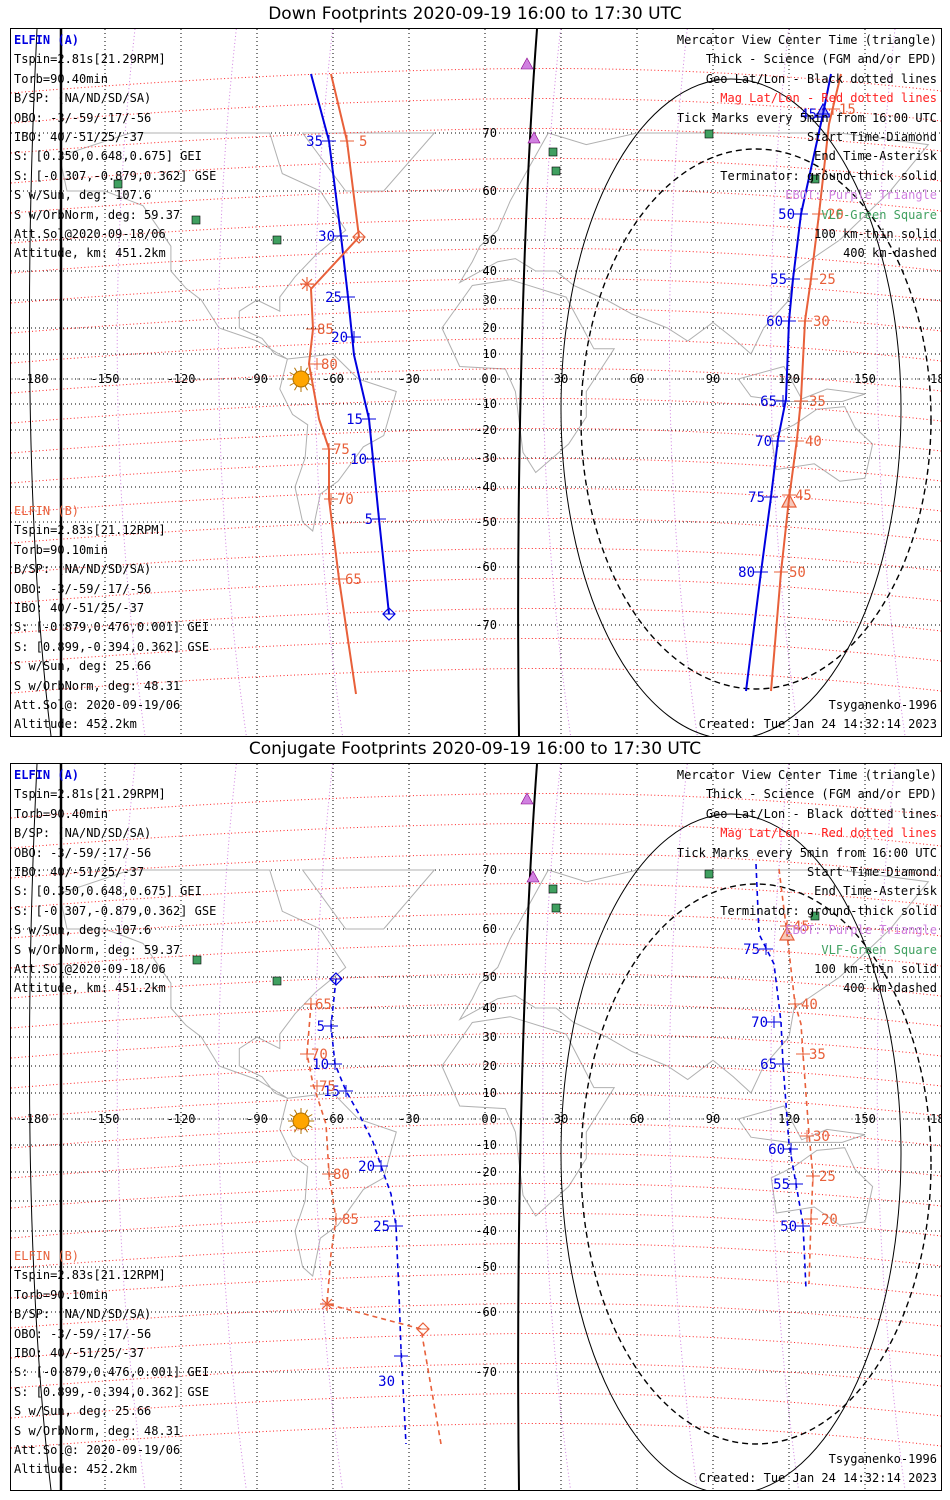  Describe the element at coordinates (83, 1411) in the screenshot. I see `info-line: S w/Sun, deg: 25.66` at that location.